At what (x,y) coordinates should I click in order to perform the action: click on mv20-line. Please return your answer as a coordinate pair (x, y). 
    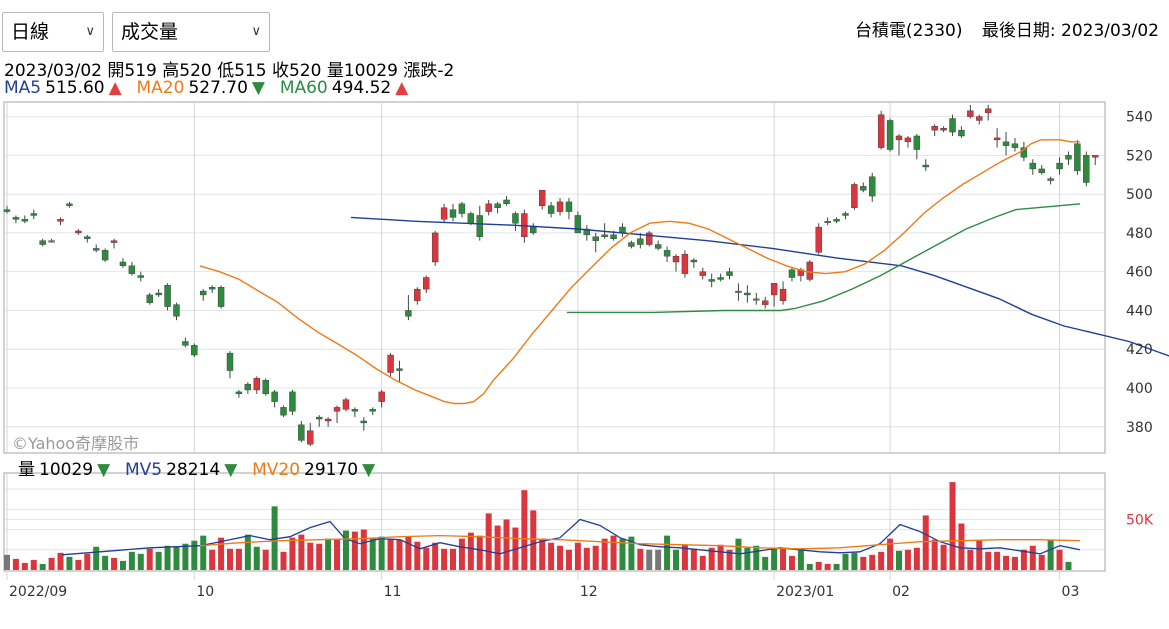
    Looking at the image, I should click on (640, 542).